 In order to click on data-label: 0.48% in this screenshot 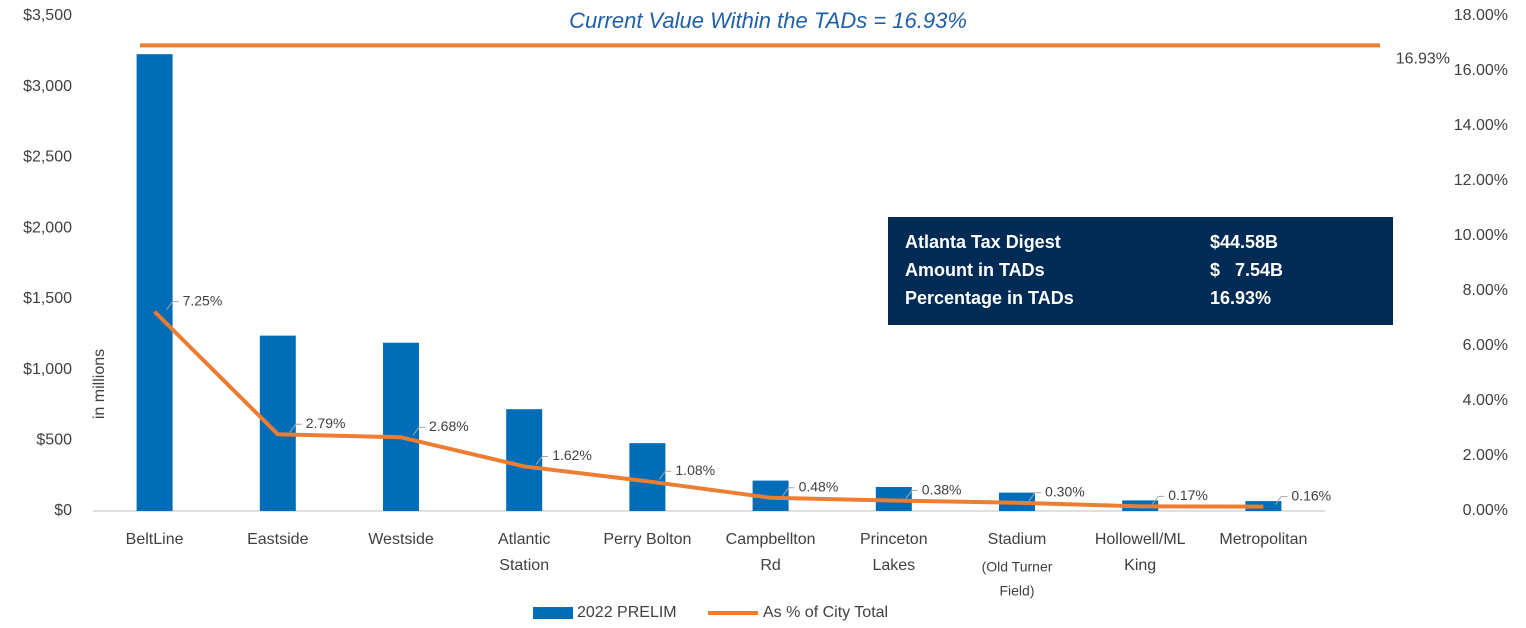, I will do `click(819, 487)`.